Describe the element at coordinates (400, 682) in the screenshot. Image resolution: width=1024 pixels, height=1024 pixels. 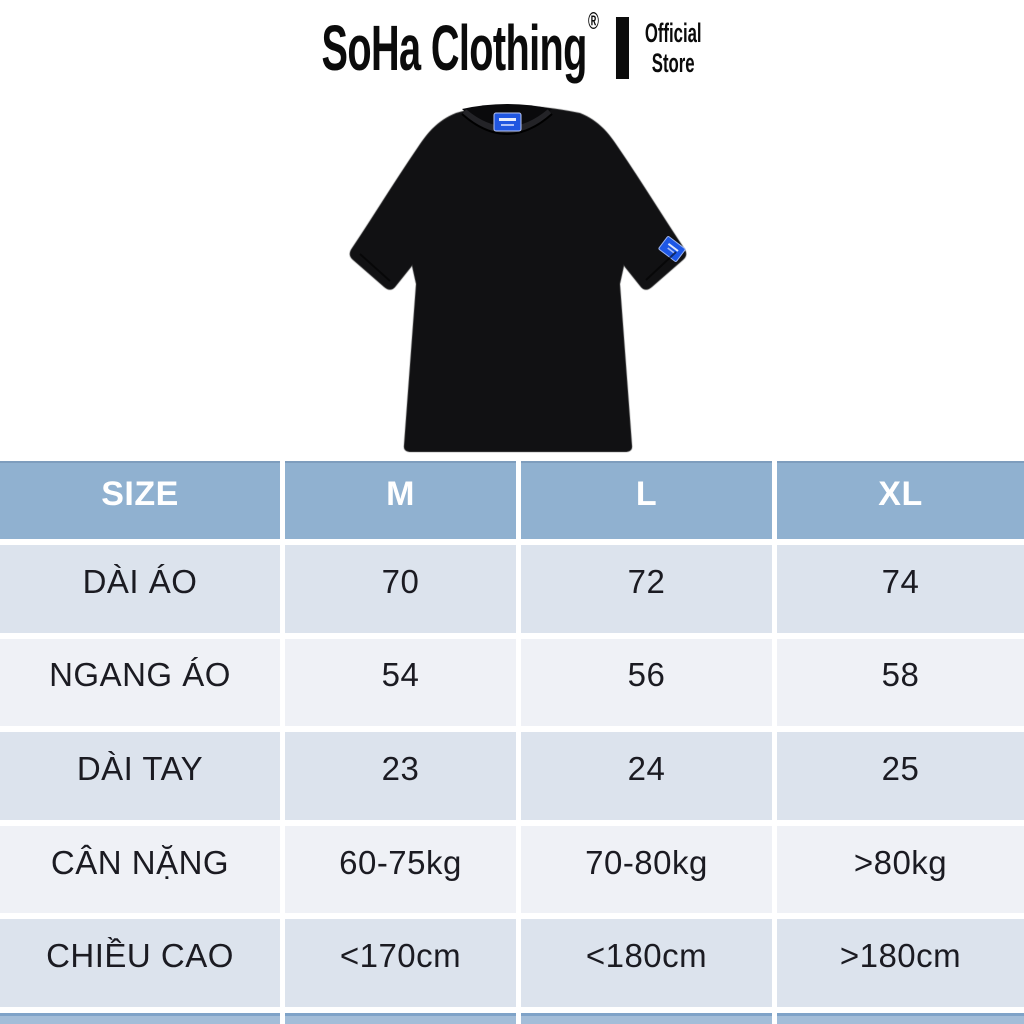
I see `cell-value: 54` at that location.